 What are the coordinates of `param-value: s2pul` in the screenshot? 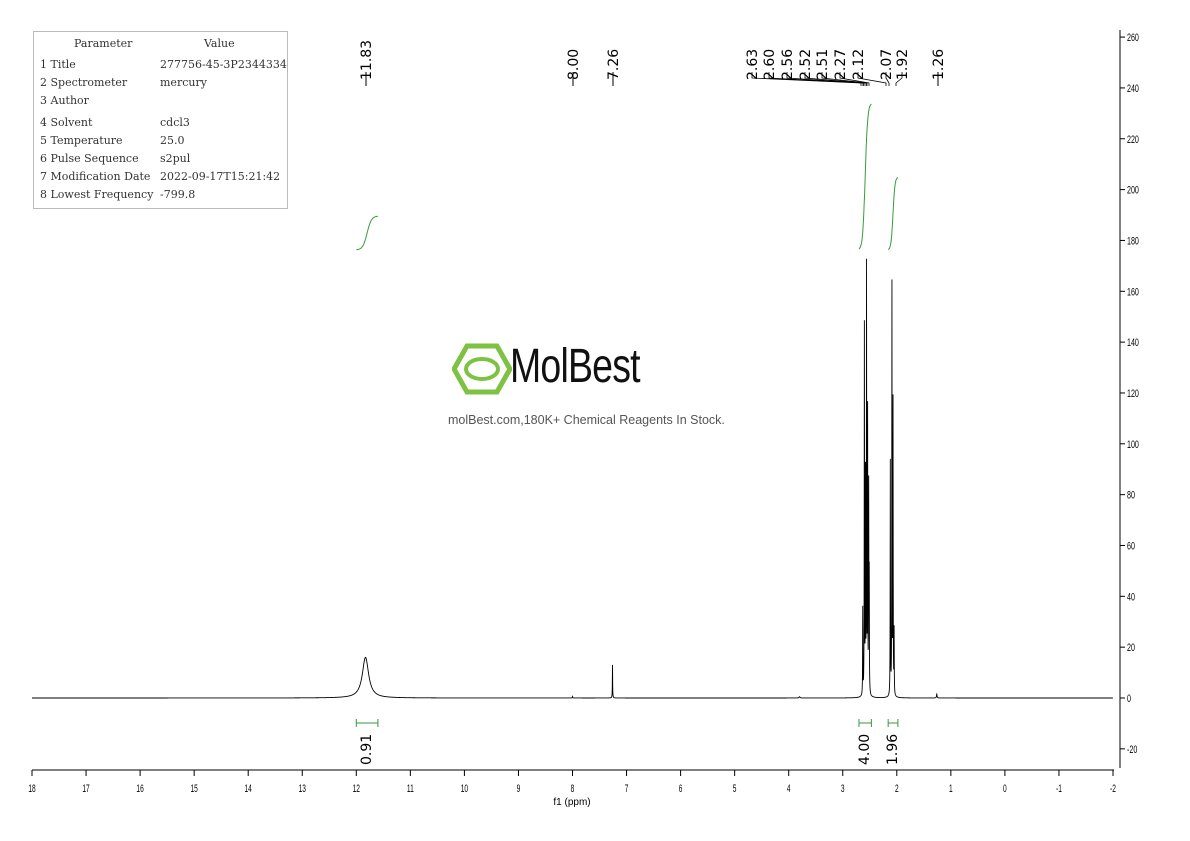 It's located at (175, 158).